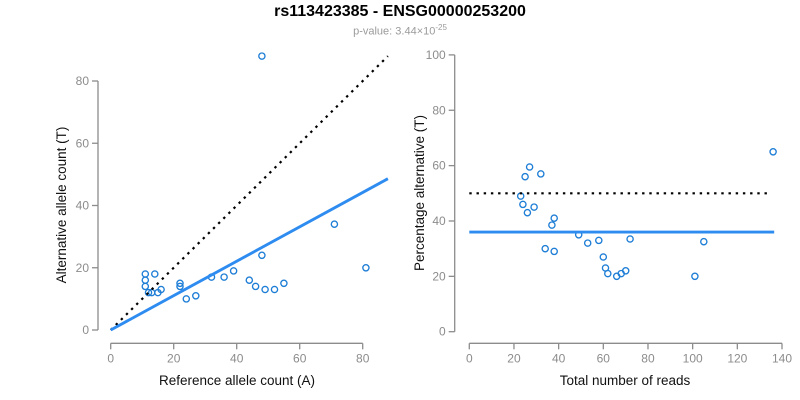 The width and height of the screenshot is (800, 400). Describe the element at coordinates (693, 358) in the screenshot. I see `x-tick-label: 100` at that location.